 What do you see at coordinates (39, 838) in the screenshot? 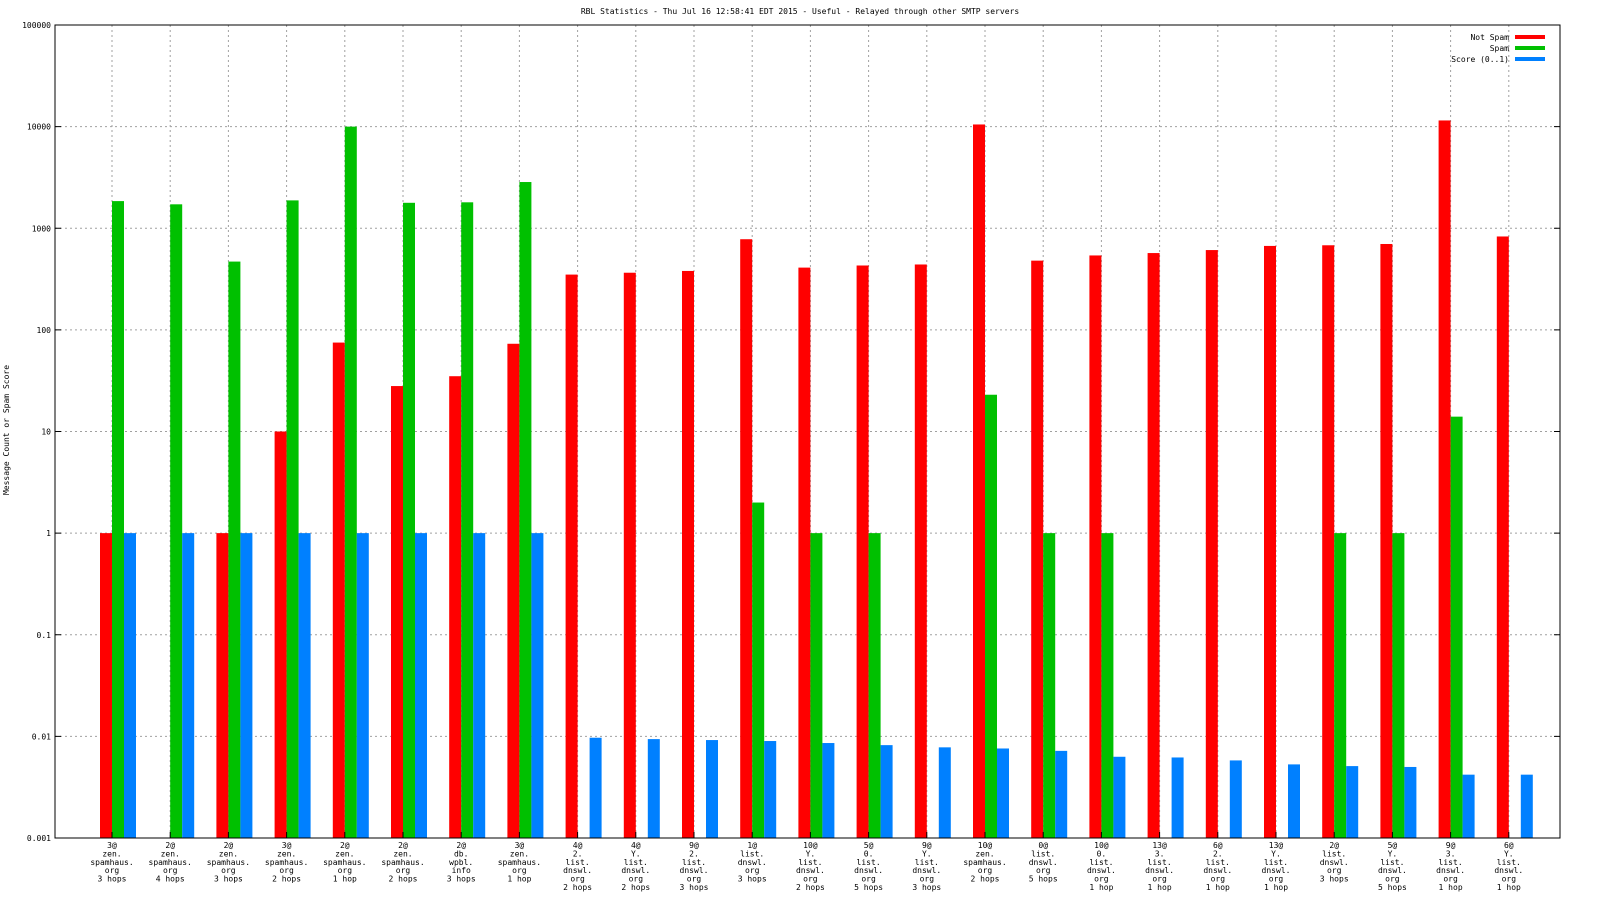
I see `y-tick-label: 0.001` at bounding box center [39, 838].